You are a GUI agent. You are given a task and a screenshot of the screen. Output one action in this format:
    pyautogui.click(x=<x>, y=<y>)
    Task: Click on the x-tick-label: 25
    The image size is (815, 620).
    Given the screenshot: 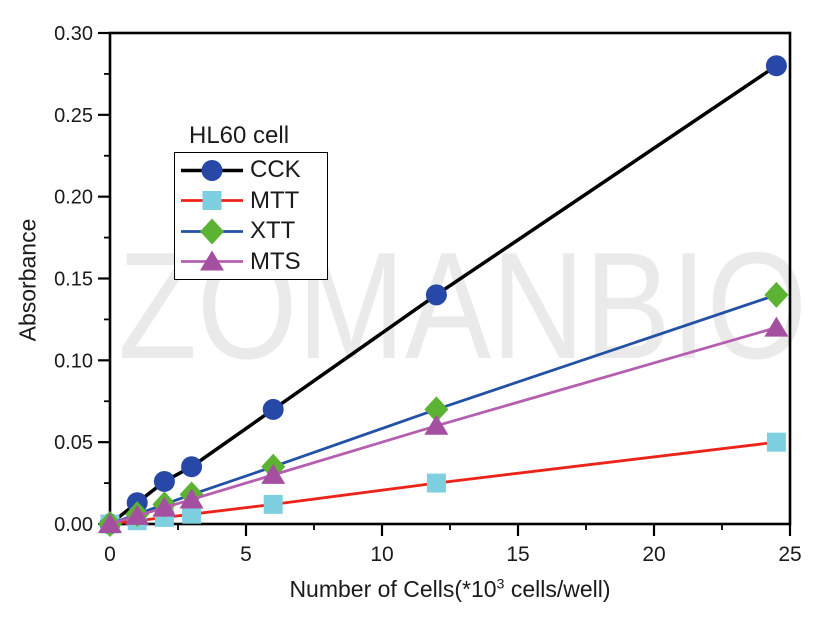 What is the action you would take?
    pyautogui.click(x=789, y=554)
    